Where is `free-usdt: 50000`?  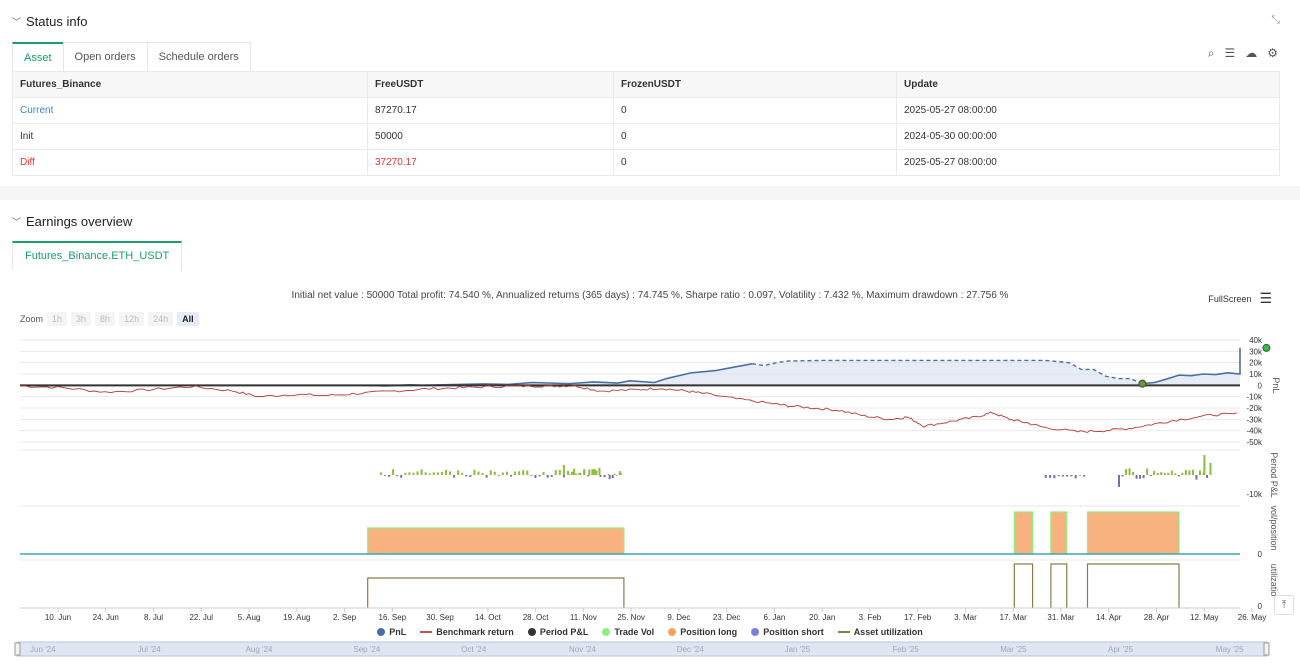 free-usdt: 50000 is located at coordinates (490, 136).